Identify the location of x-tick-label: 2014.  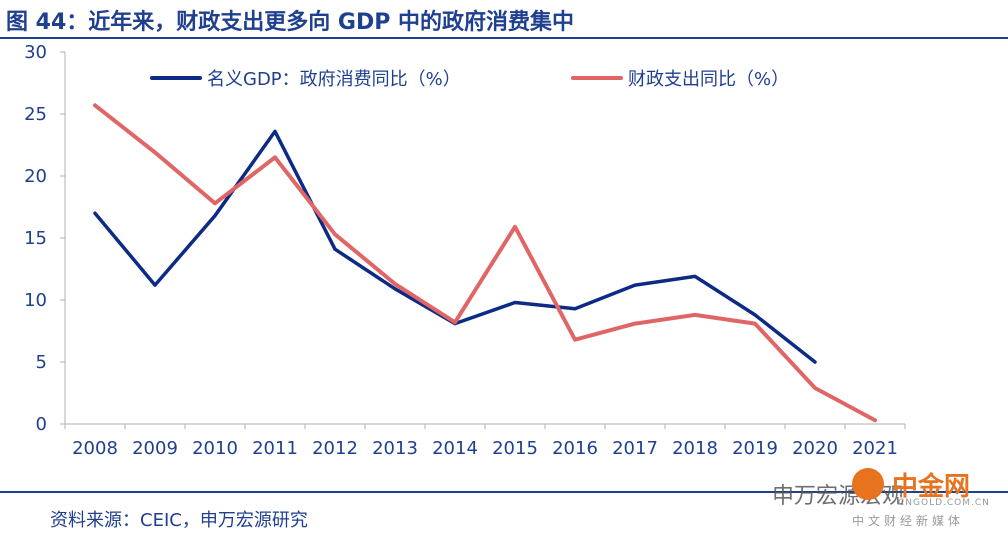
(455, 448).